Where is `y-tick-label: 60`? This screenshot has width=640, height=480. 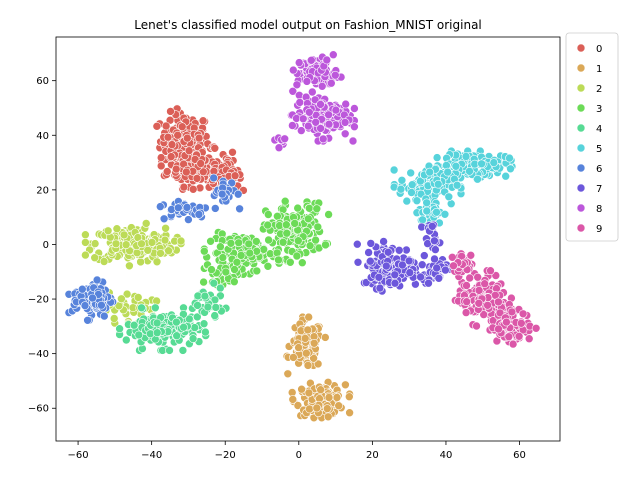
y-tick-label: 60 is located at coordinates (42, 81).